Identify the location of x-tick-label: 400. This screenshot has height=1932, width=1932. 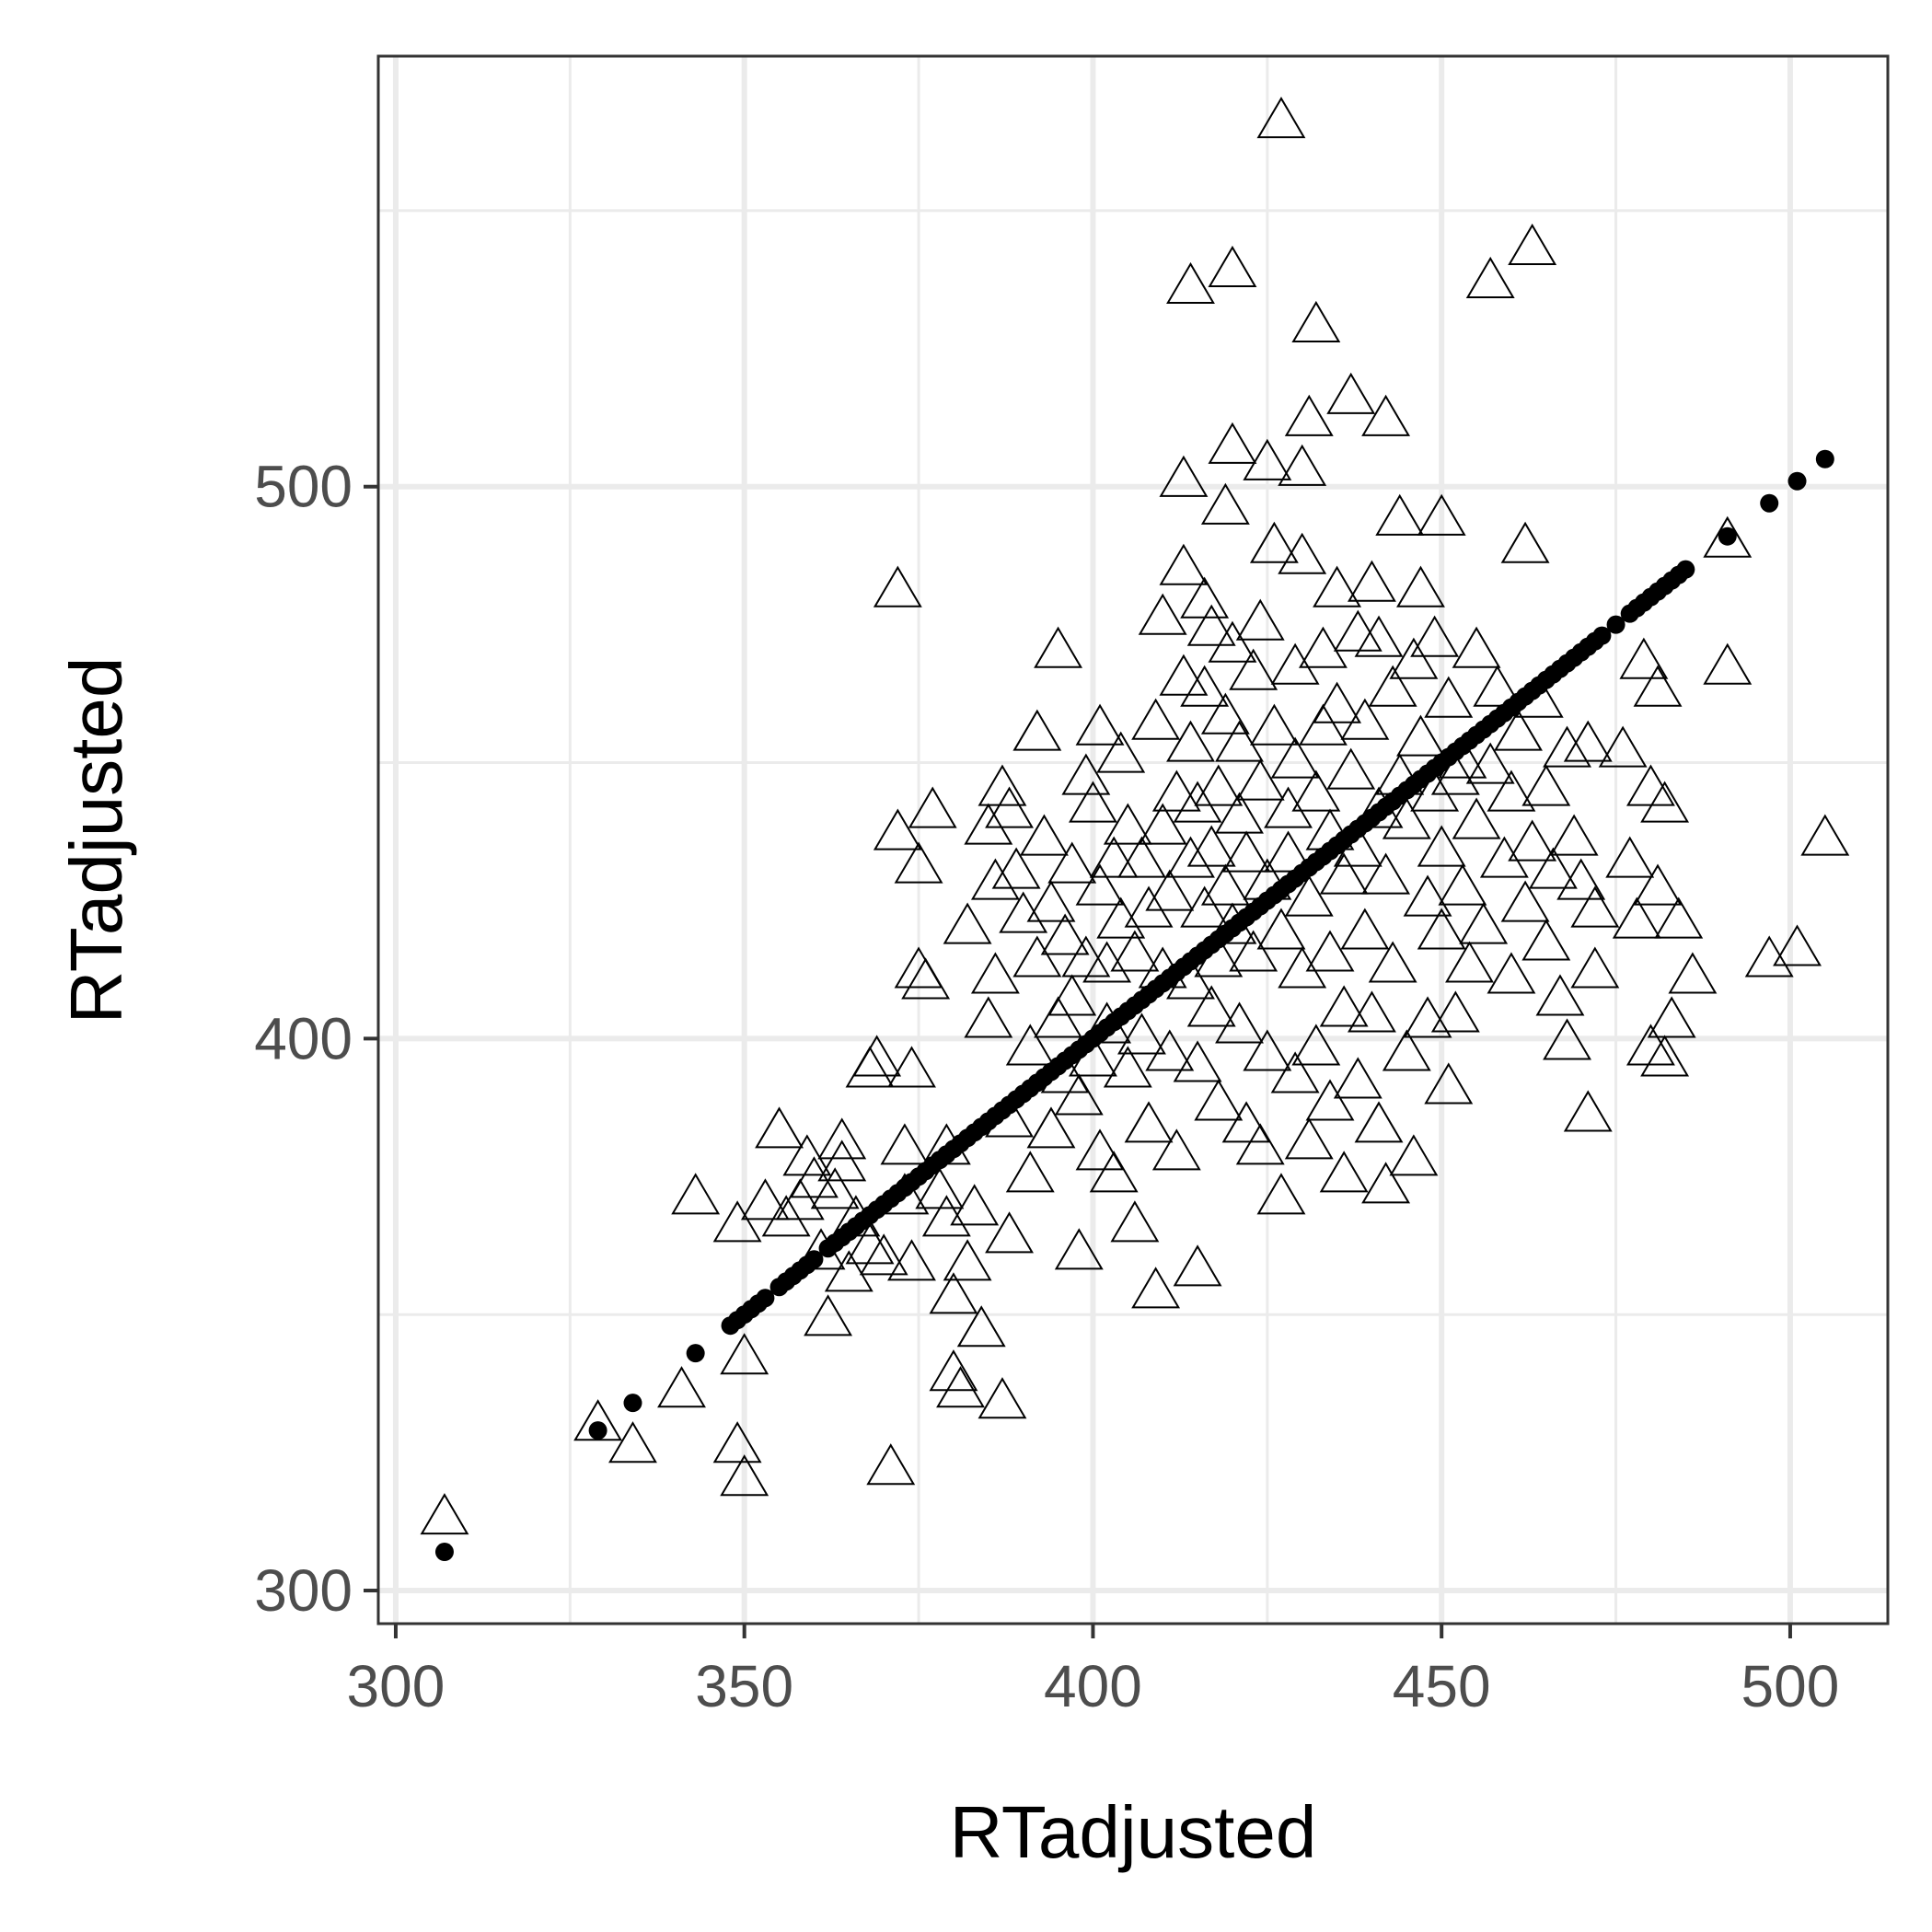
(1093, 1686).